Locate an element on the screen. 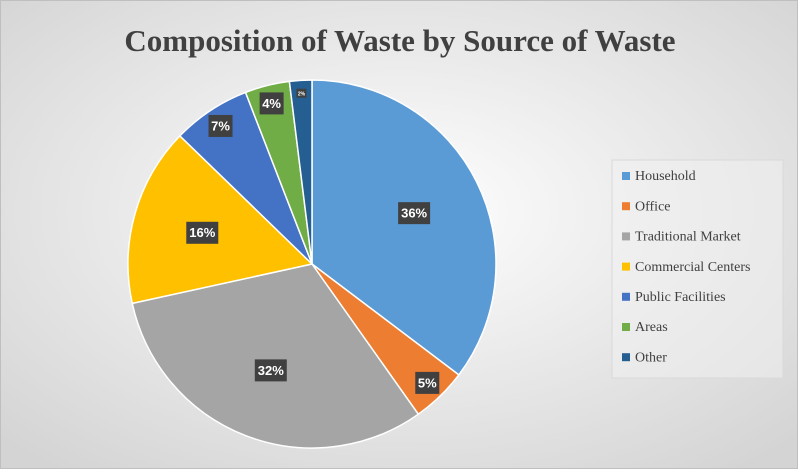 This screenshot has height=469, width=798. legend-box is located at coordinates (697, 269).